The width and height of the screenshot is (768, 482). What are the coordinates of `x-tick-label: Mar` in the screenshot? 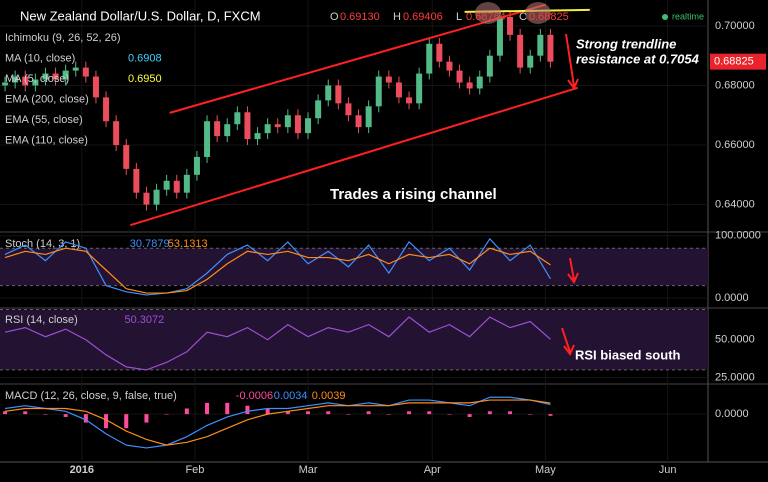 It's located at (308, 470).